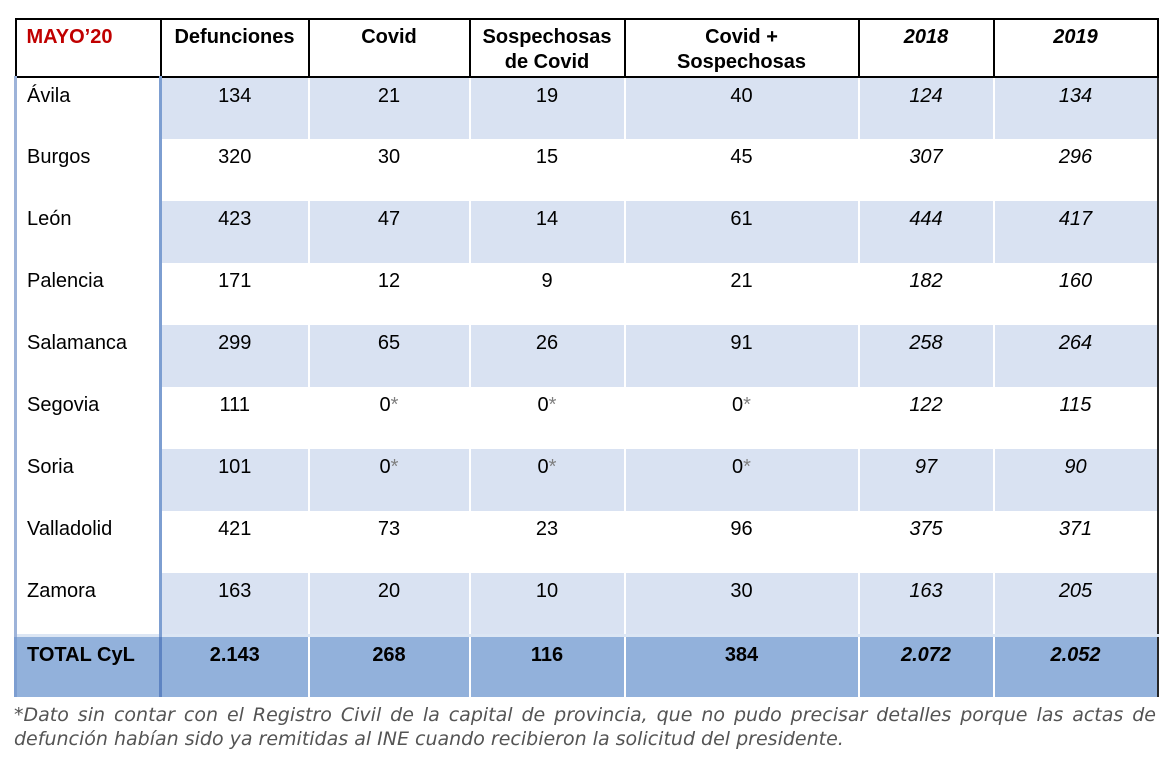 This screenshot has height=759, width=1175. Describe the element at coordinates (546, 665) in the screenshot. I see `total-value-cell: 116` at that location.